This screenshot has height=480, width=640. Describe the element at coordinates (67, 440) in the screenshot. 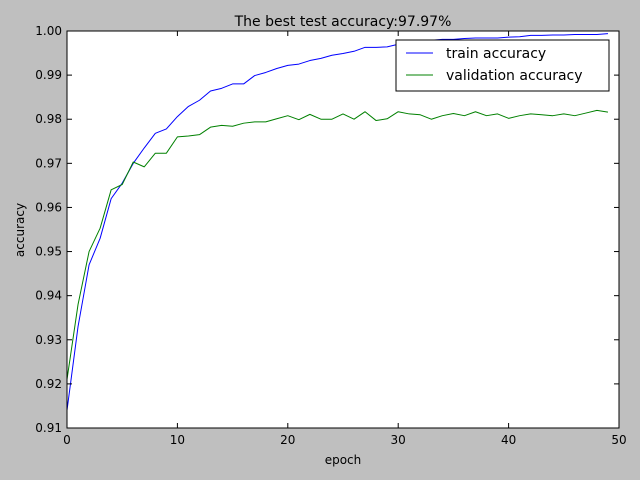

I see `x-tick-label: 0` at that location.